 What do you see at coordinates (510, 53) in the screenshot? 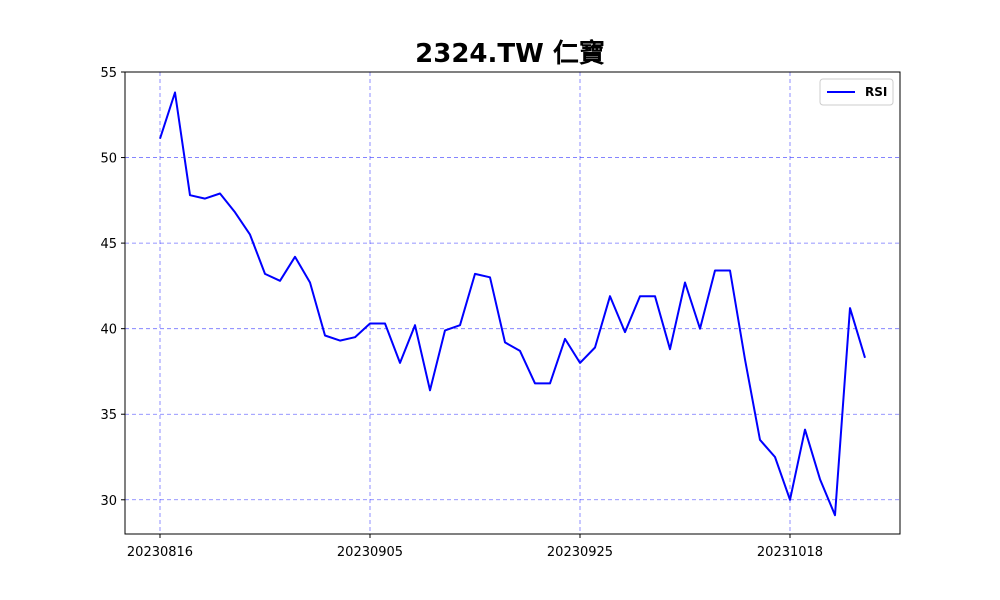
I see `chart-title: 2324.TW 仁寶` at bounding box center [510, 53].